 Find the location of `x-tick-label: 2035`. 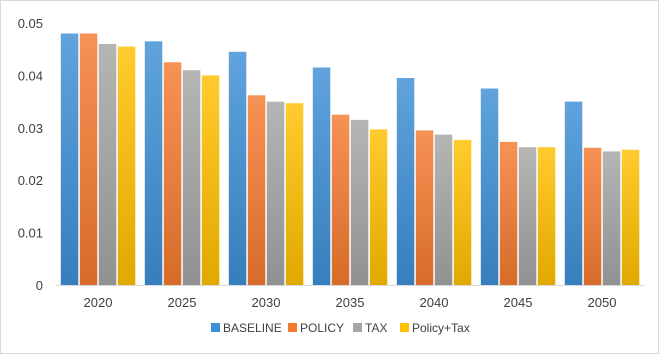

x-tick-label: 2035 is located at coordinates (350, 302).